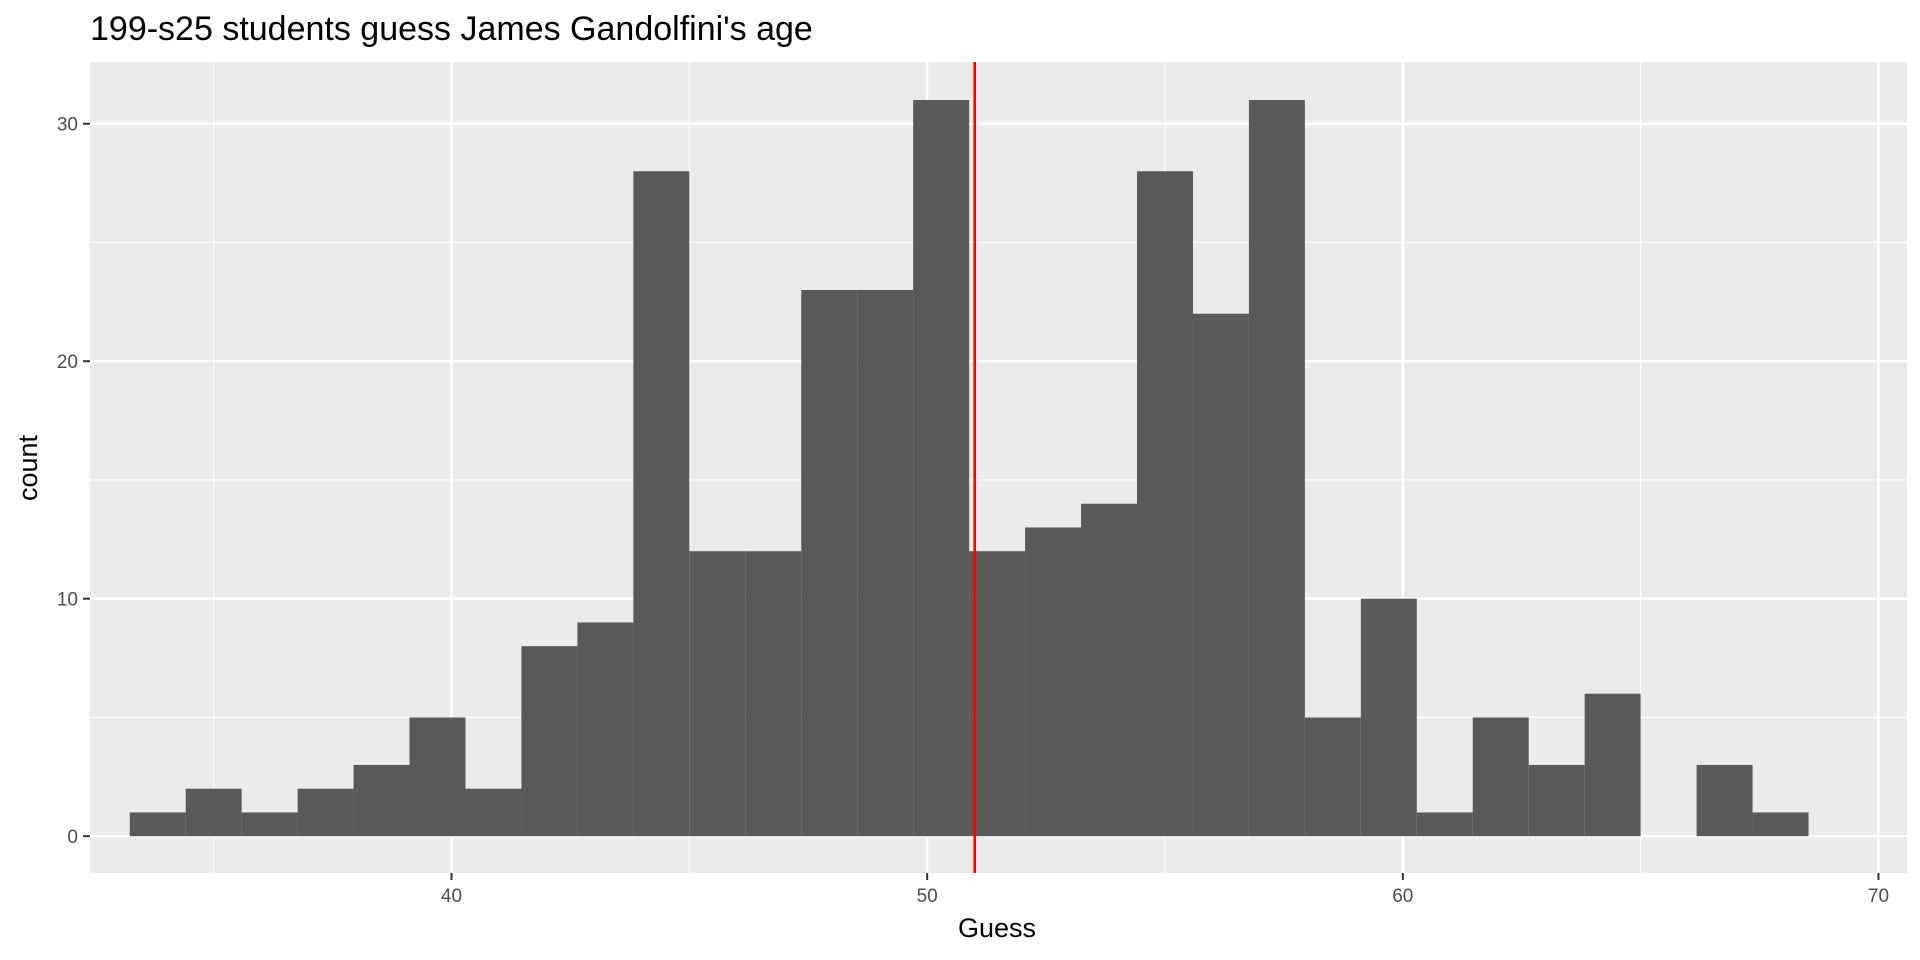 The image size is (1920, 960). Describe the element at coordinates (72, 837) in the screenshot. I see `y-tick-label: 0` at that location.